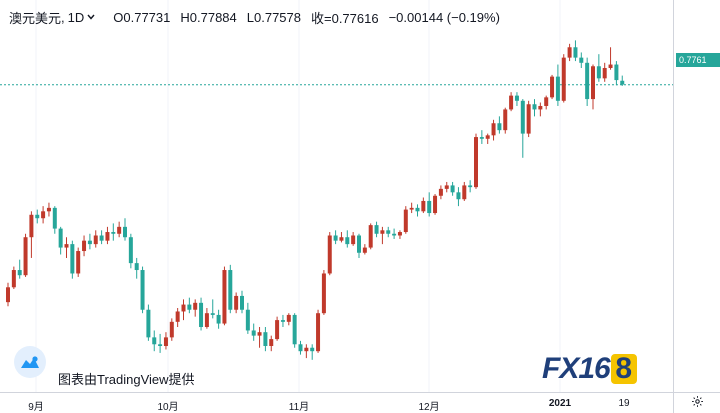 The image size is (720, 413). Describe the element at coordinates (30, 362) in the screenshot. I see `tradingview-logo-icon` at that location.